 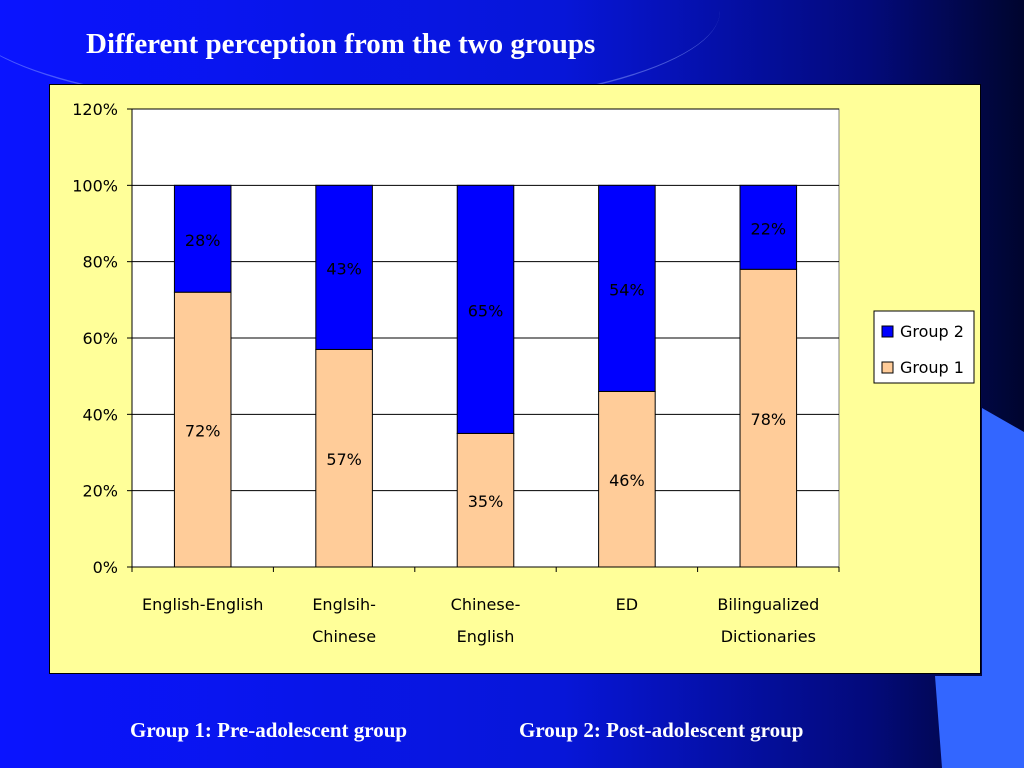 What do you see at coordinates (341, 44) in the screenshot?
I see `slide-title: Different perception from the two groups` at bounding box center [341, 44].